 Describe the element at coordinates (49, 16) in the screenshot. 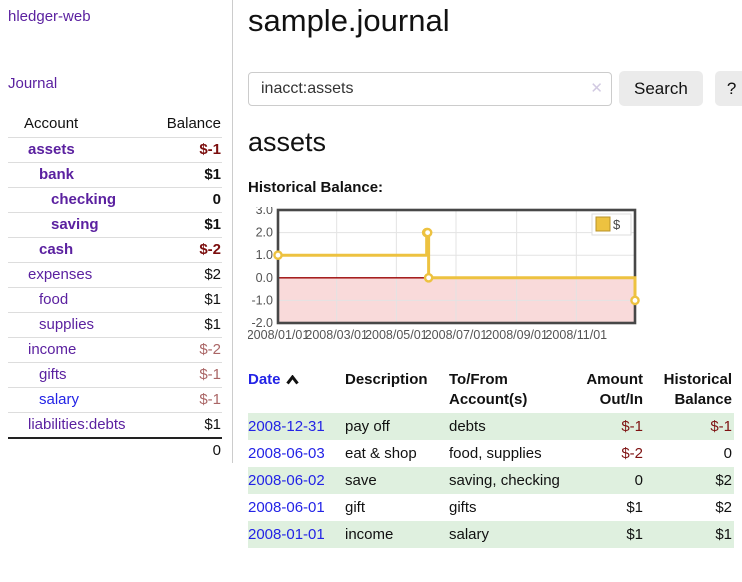

I see `brand-link: hledger-web` at that location.